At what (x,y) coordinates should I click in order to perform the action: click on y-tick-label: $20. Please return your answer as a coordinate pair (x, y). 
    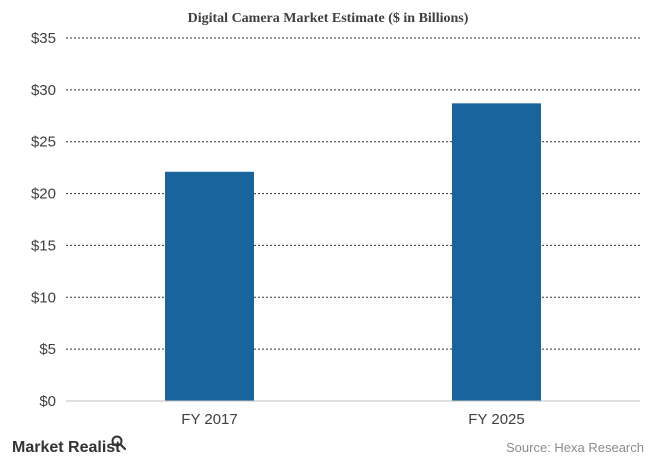
    Looking at the image, I should click on (43, 194).